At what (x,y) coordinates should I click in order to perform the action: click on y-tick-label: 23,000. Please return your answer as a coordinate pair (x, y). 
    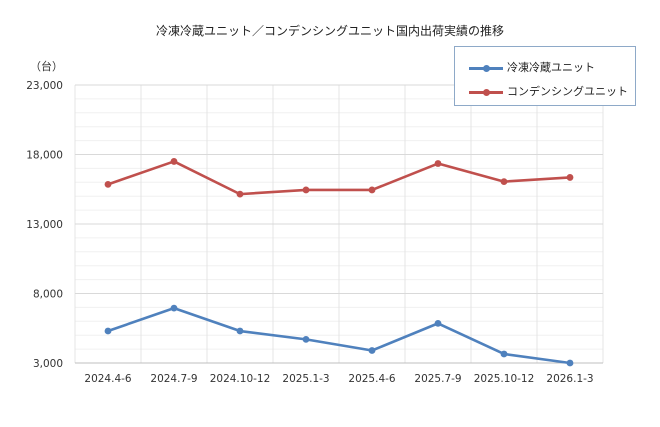
    Looking at the image, I should click on (44, 86).